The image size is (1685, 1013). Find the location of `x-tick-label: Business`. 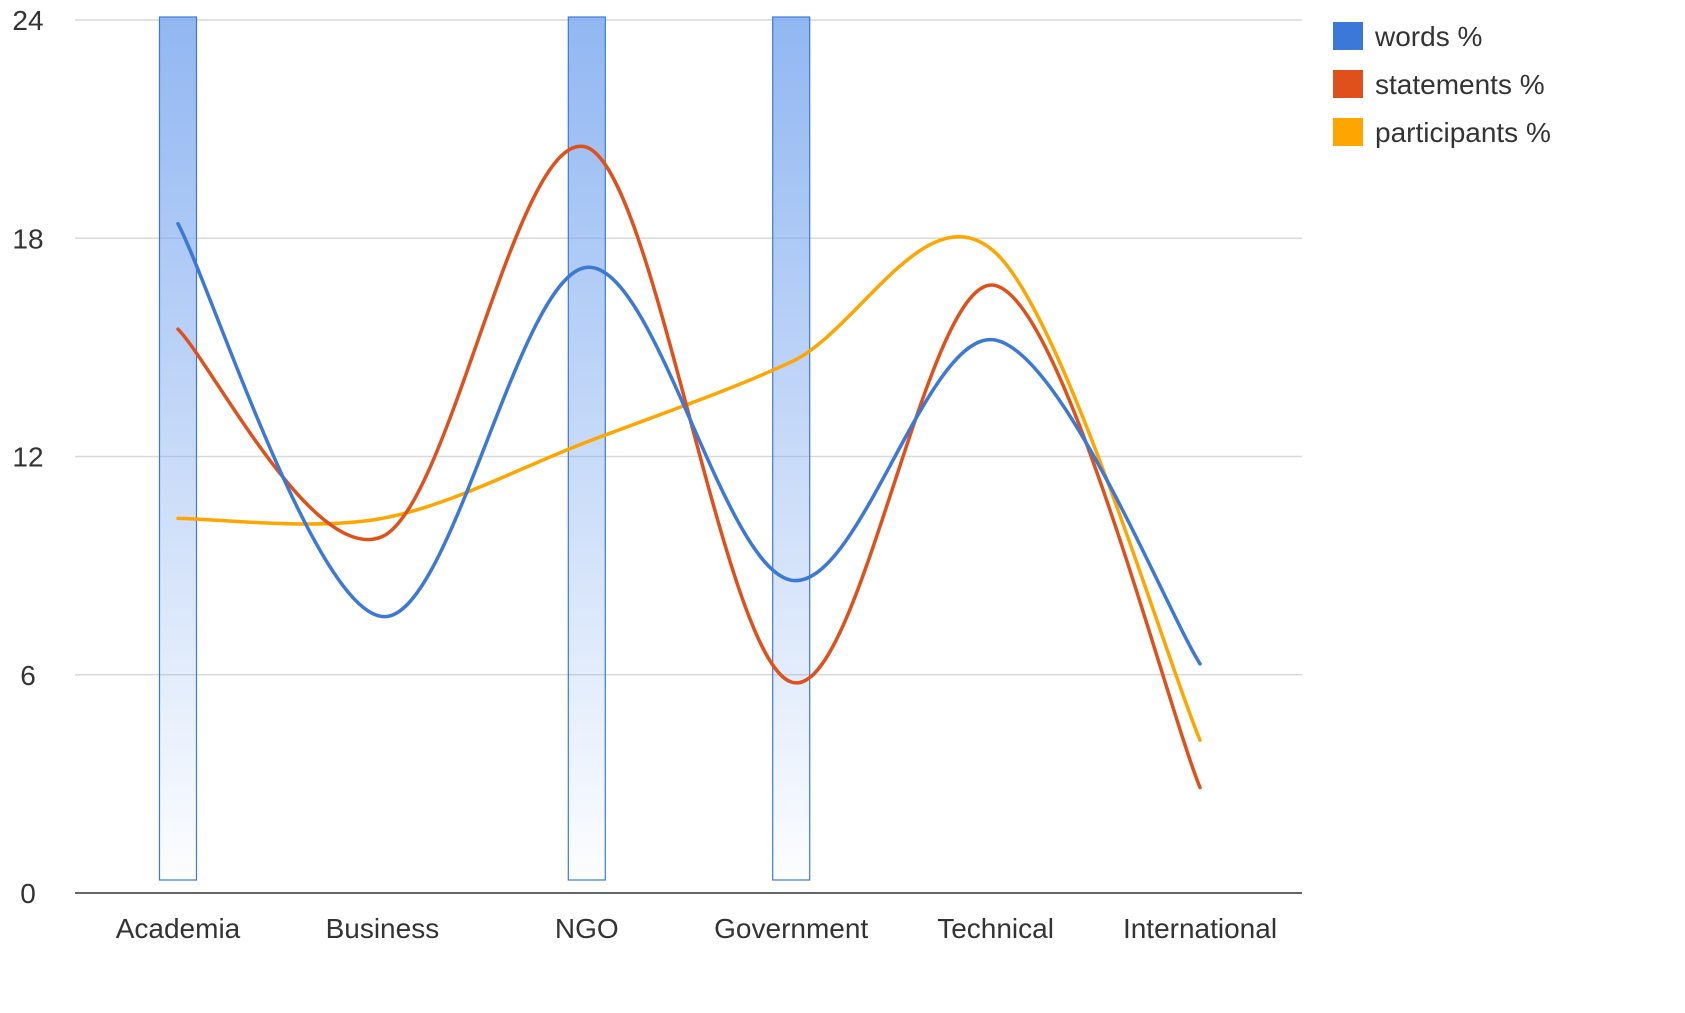

x-tick-label: Business is located at coordinates (383, 928).